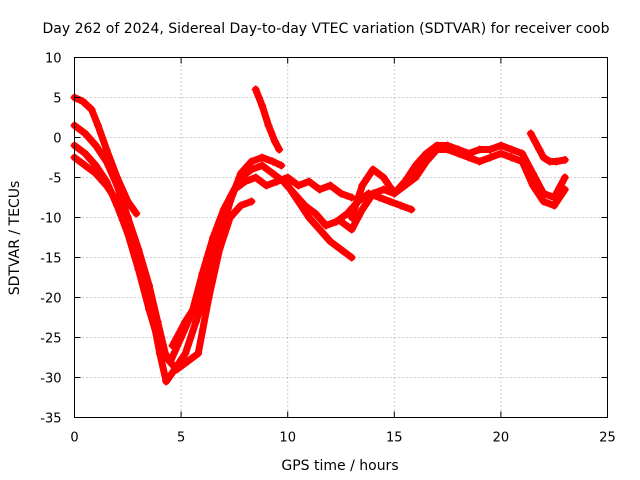 This screenshot has width=640, height=480. I want to click on y-tick-label: -25, so click(50, 339).